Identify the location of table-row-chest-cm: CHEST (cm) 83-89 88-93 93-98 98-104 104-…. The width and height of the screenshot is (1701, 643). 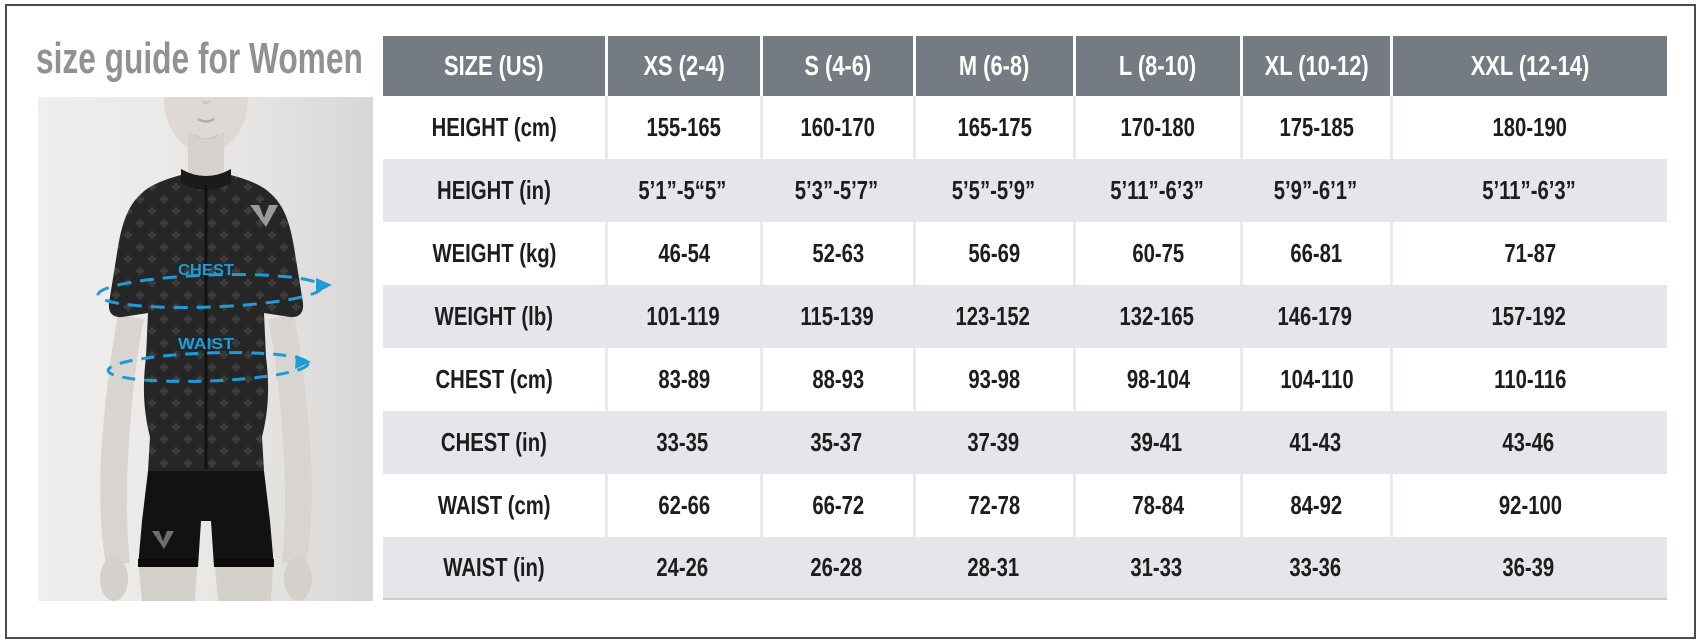
(1025, 379).